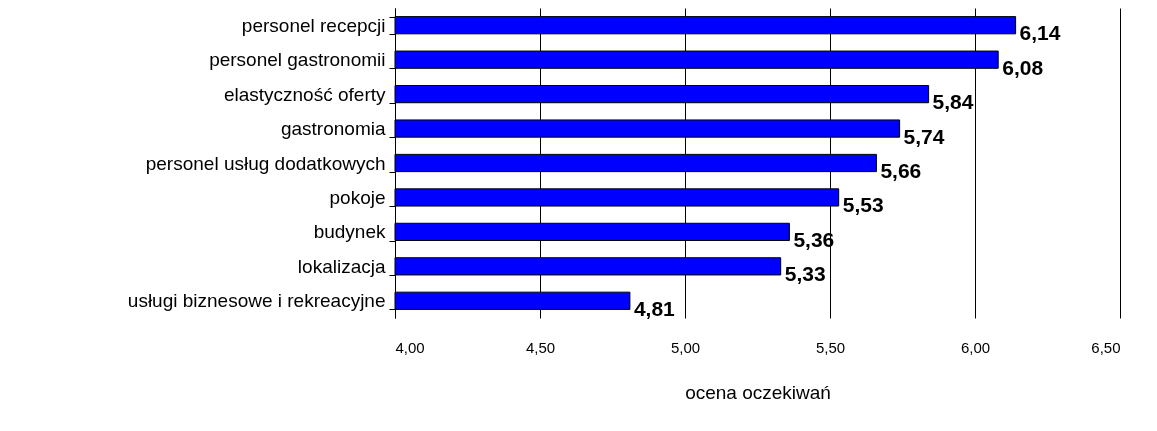 This screenshot has height=431, width=1157. I want to click on data-label: 5,53, so click(863, 205).